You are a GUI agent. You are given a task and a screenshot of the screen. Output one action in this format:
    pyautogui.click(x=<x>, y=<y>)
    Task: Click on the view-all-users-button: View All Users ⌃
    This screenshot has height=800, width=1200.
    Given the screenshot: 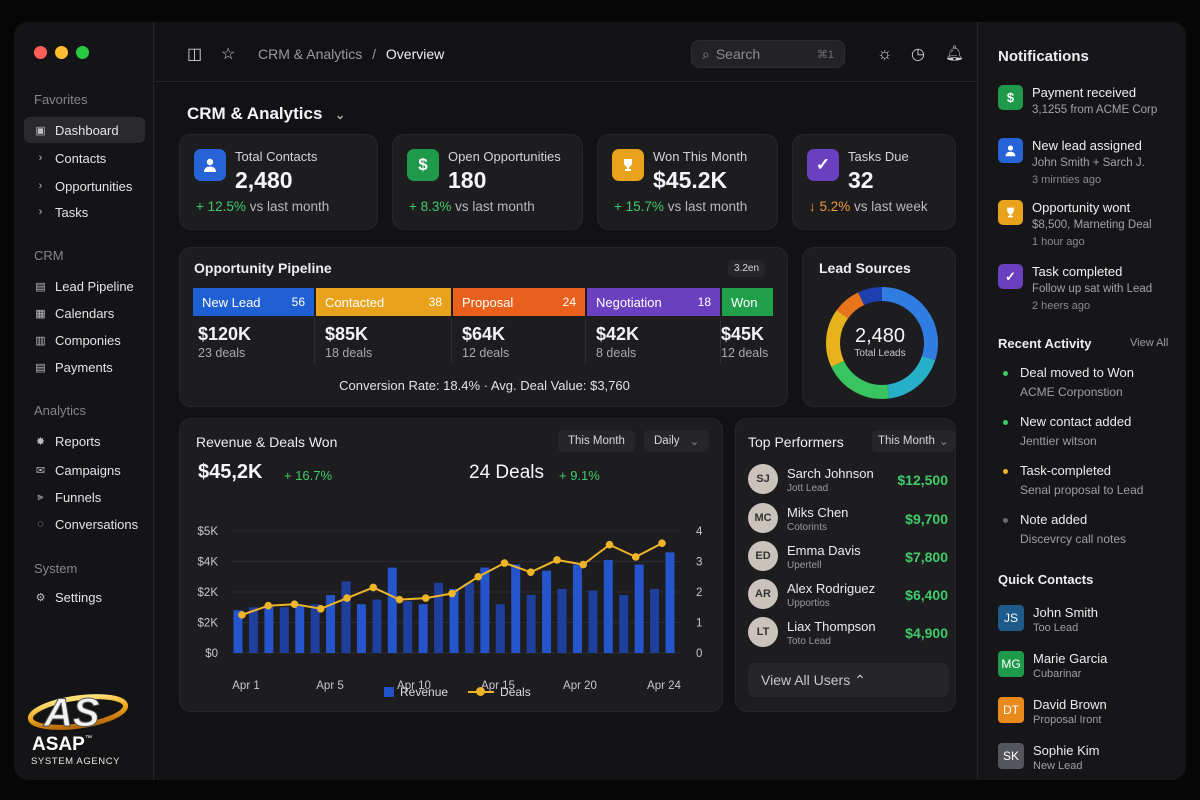 What is the action you would take?
    pyautogui.click(x=848, y=680)
    